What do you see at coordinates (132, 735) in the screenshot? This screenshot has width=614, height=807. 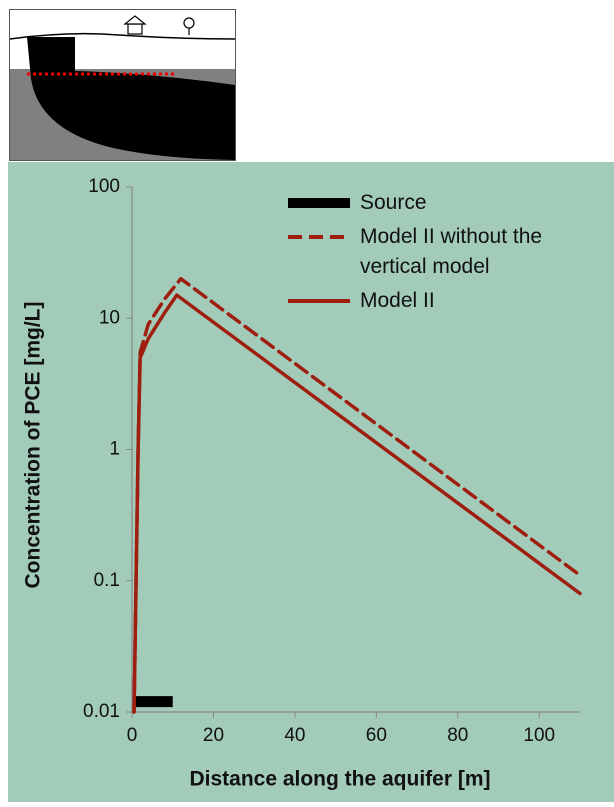 I see `x-tick-label: 0` at bounding box center [132, 735].